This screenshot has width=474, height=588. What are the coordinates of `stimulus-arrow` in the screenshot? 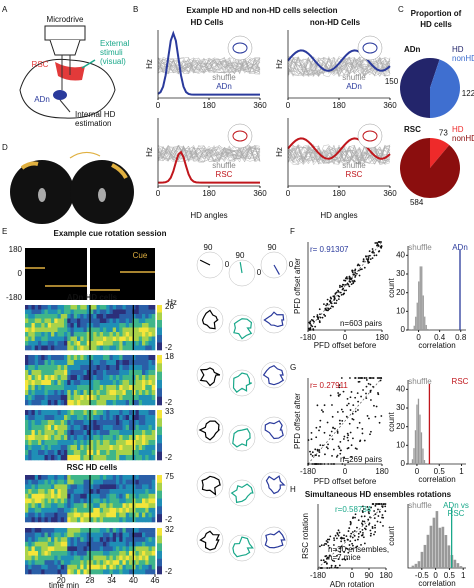 It's located at (88, 64).